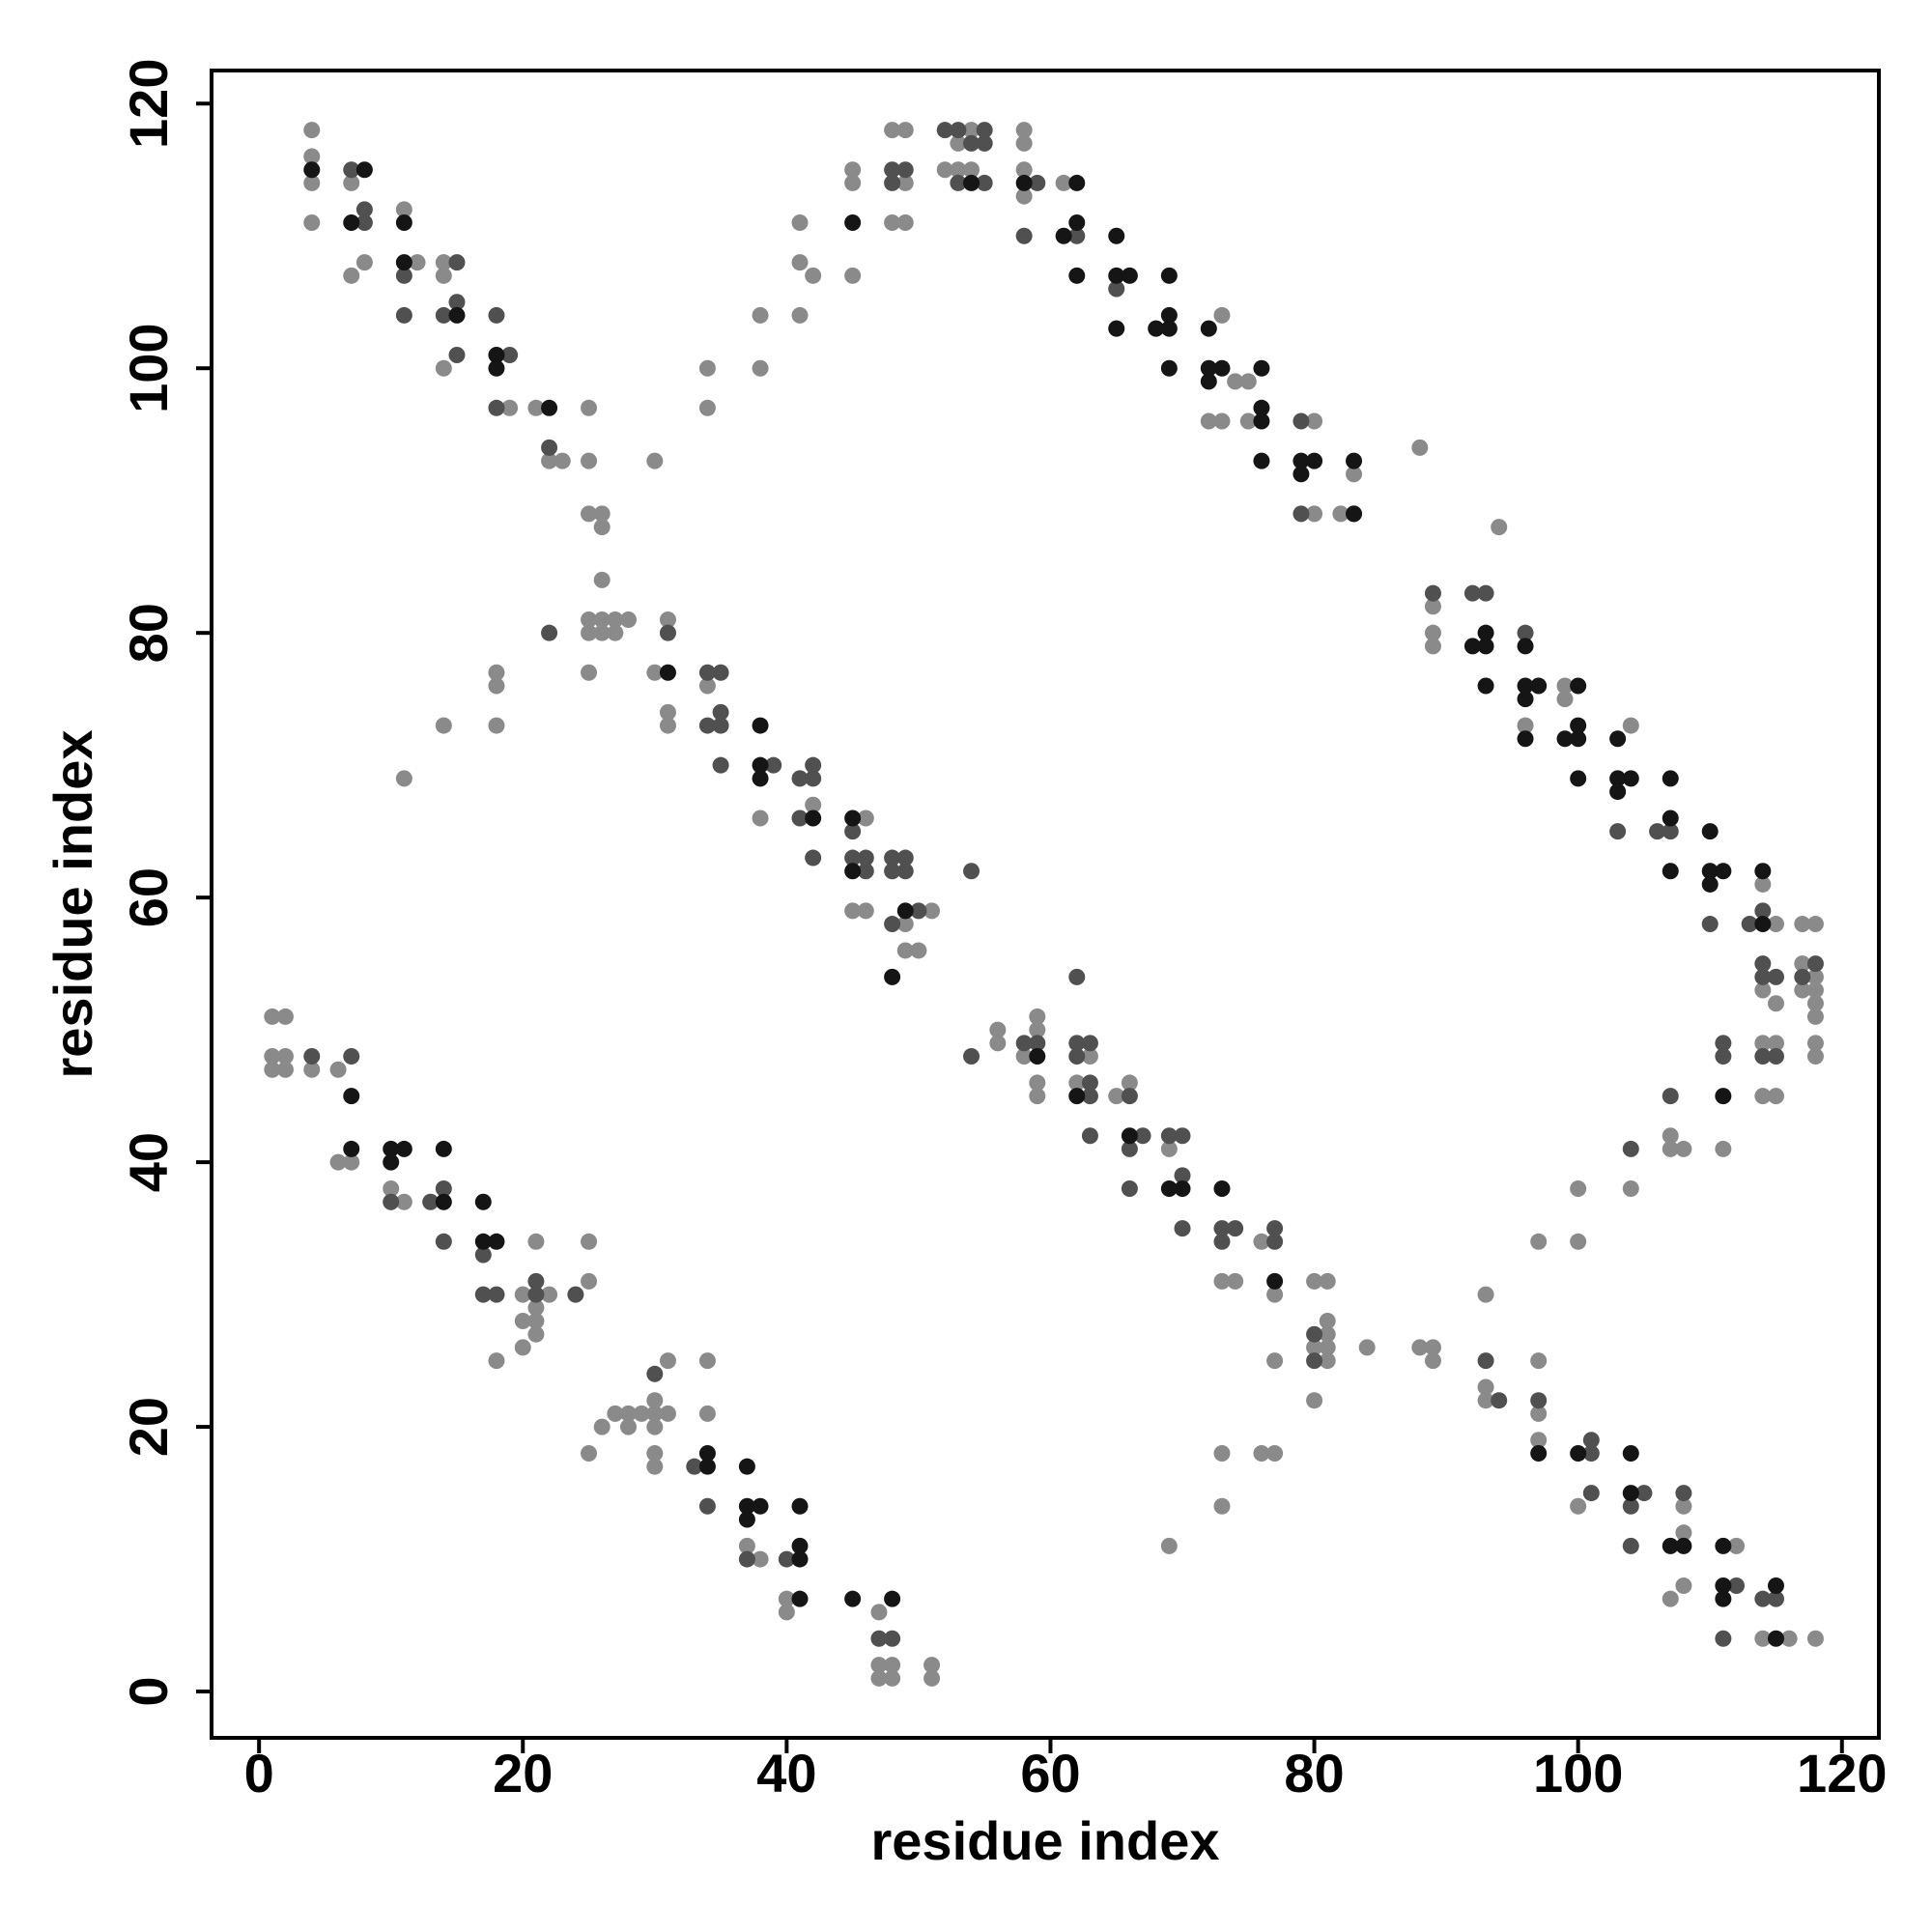 The width and height of the screenshot is (1932, 1932). What do you see at coordinates (1050, 1773) in the screenshot?
I see `x-tick-label: 60` at bounding box center [1050, 1773].